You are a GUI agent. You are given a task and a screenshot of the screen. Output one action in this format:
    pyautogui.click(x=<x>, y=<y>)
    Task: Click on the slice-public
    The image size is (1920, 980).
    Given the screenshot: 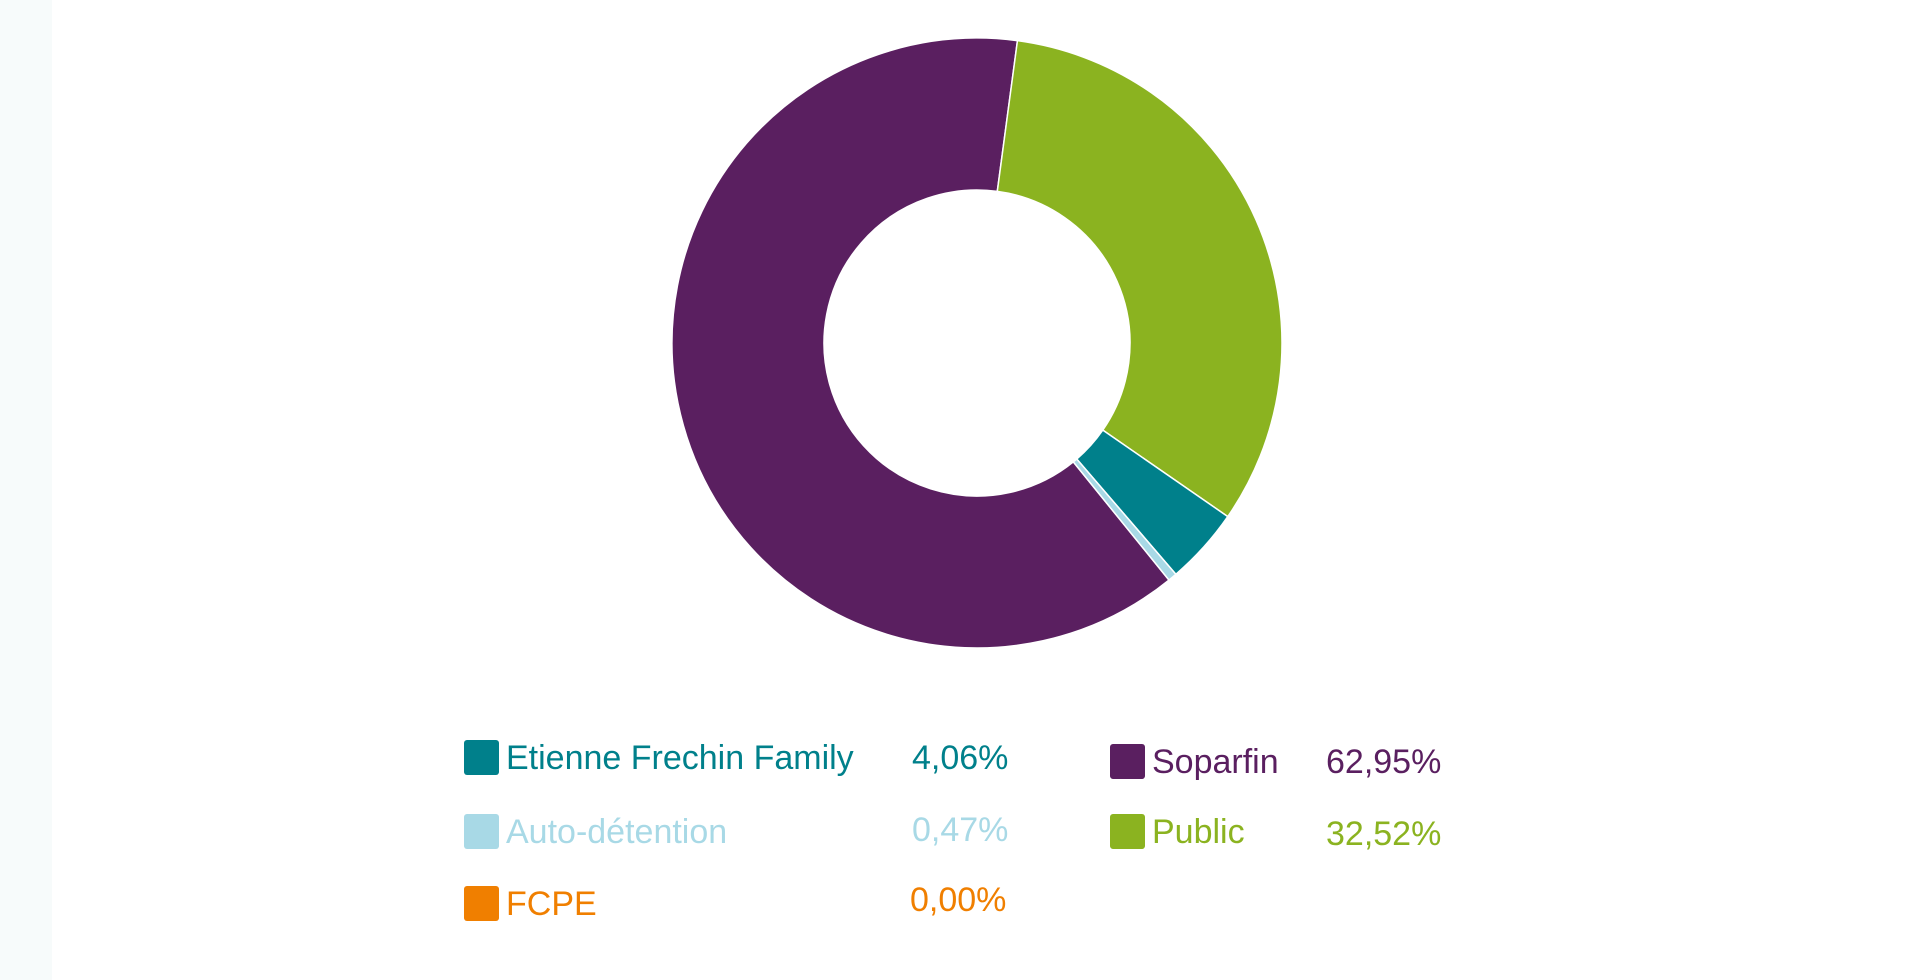 What is the action you would take?
    pyautogui.click(x=1139, y=278)
    